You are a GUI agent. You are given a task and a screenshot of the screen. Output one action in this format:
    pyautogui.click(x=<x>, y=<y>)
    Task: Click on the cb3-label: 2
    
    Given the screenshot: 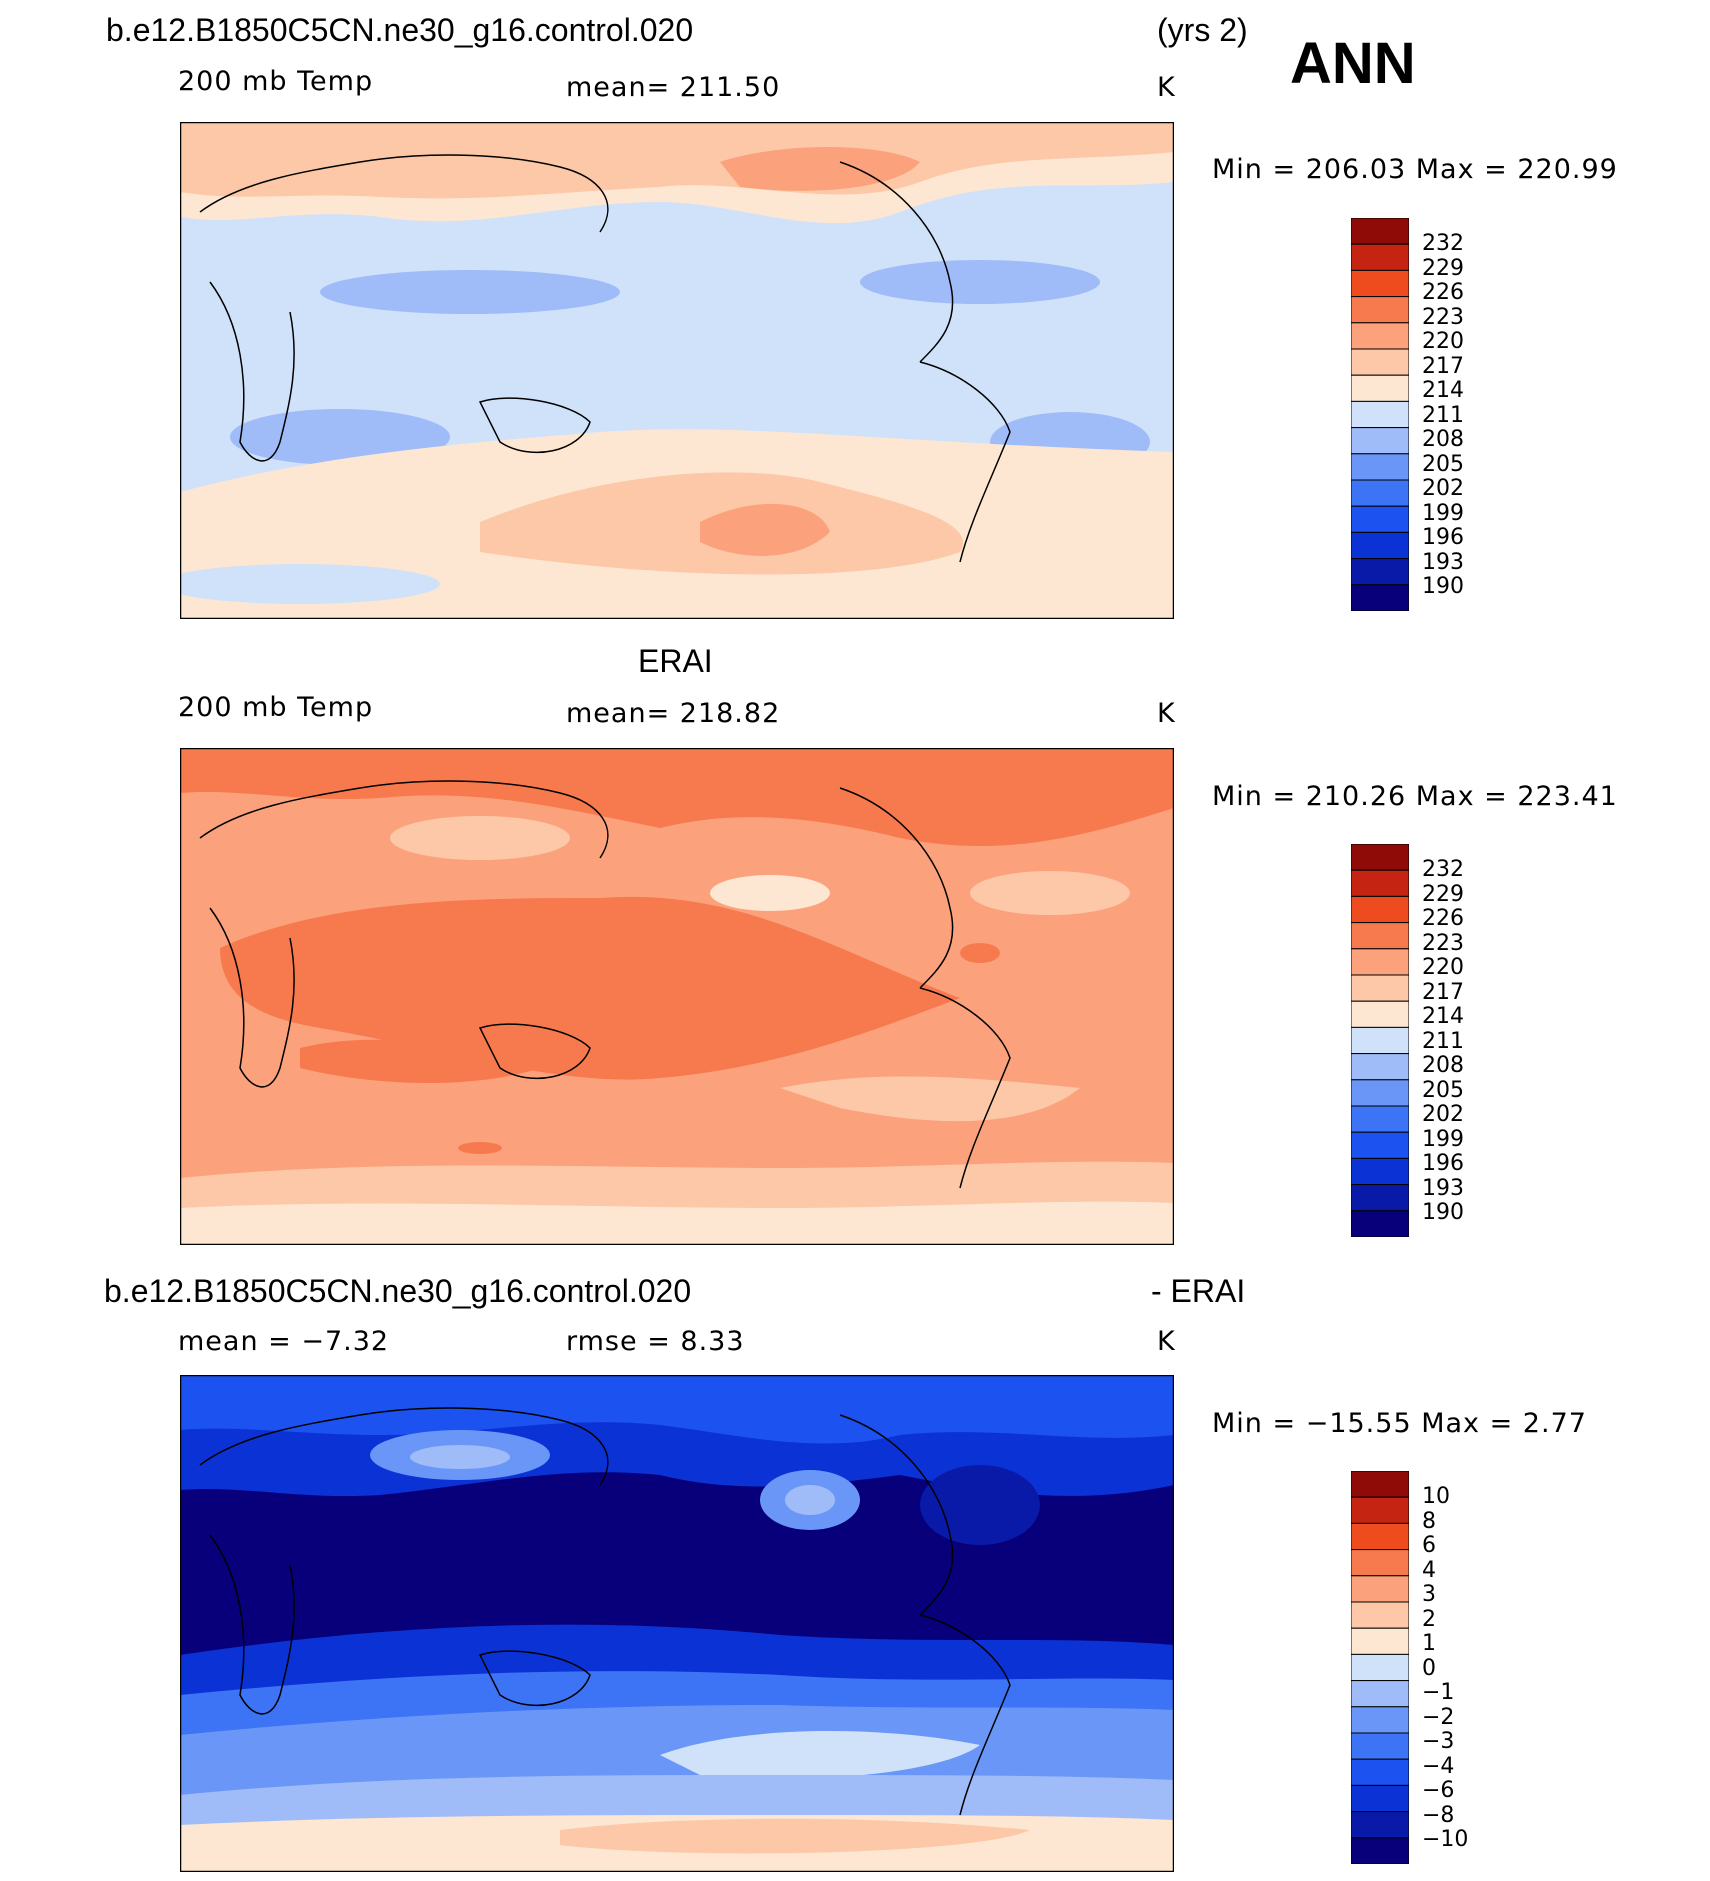 What is the action you would take?
    pyautogui.click(x=1429, y=1619)
    